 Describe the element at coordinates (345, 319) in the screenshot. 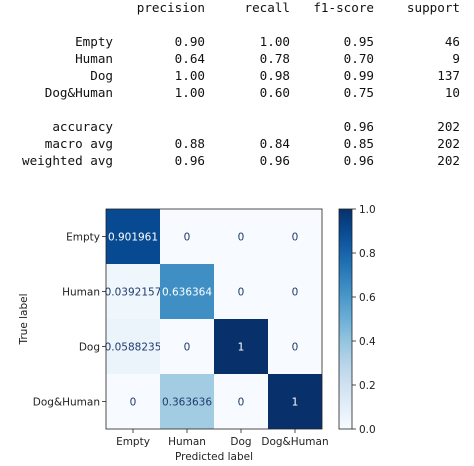

I see `colorbar` at that location.